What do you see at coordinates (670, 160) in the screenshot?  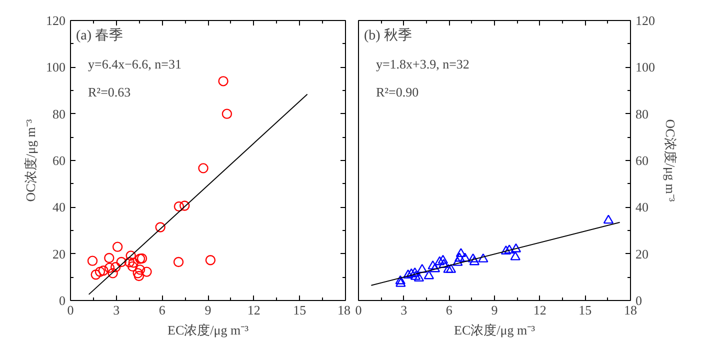 I see `y2-axis-title: OC浓度/μg m⁻³` at bounding box center [670, 160].